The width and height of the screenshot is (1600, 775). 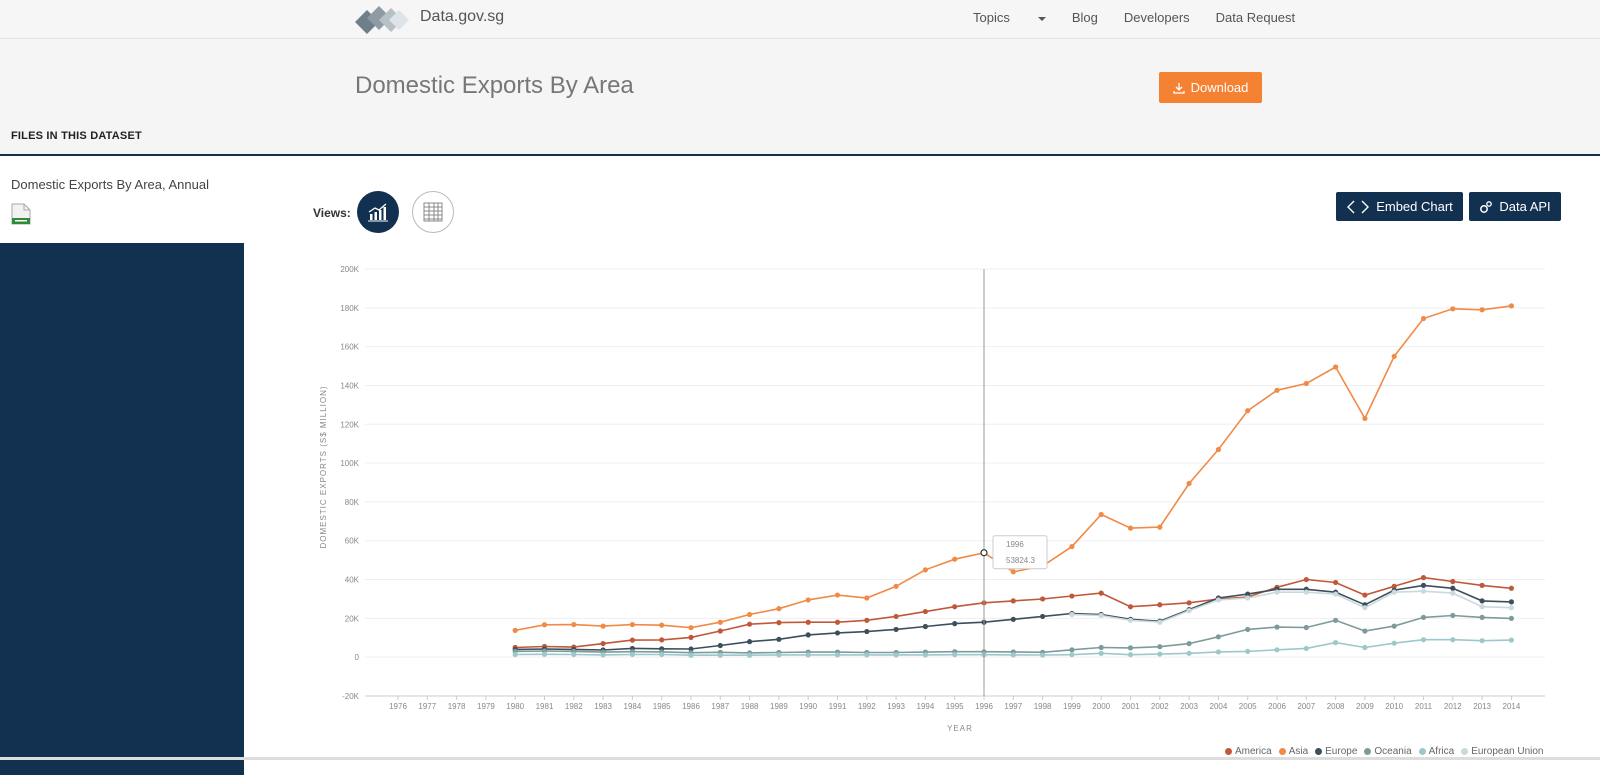 I want to click on views-label: Views:, so click(x=332, y=213).